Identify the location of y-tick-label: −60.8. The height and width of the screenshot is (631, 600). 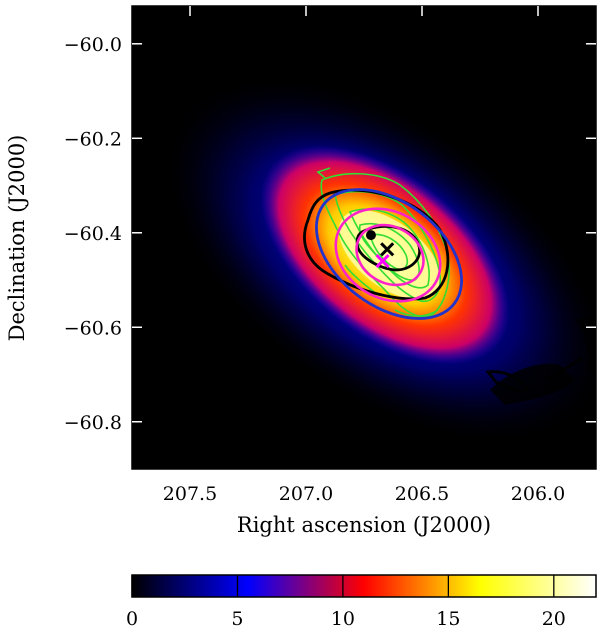
(93, 423).